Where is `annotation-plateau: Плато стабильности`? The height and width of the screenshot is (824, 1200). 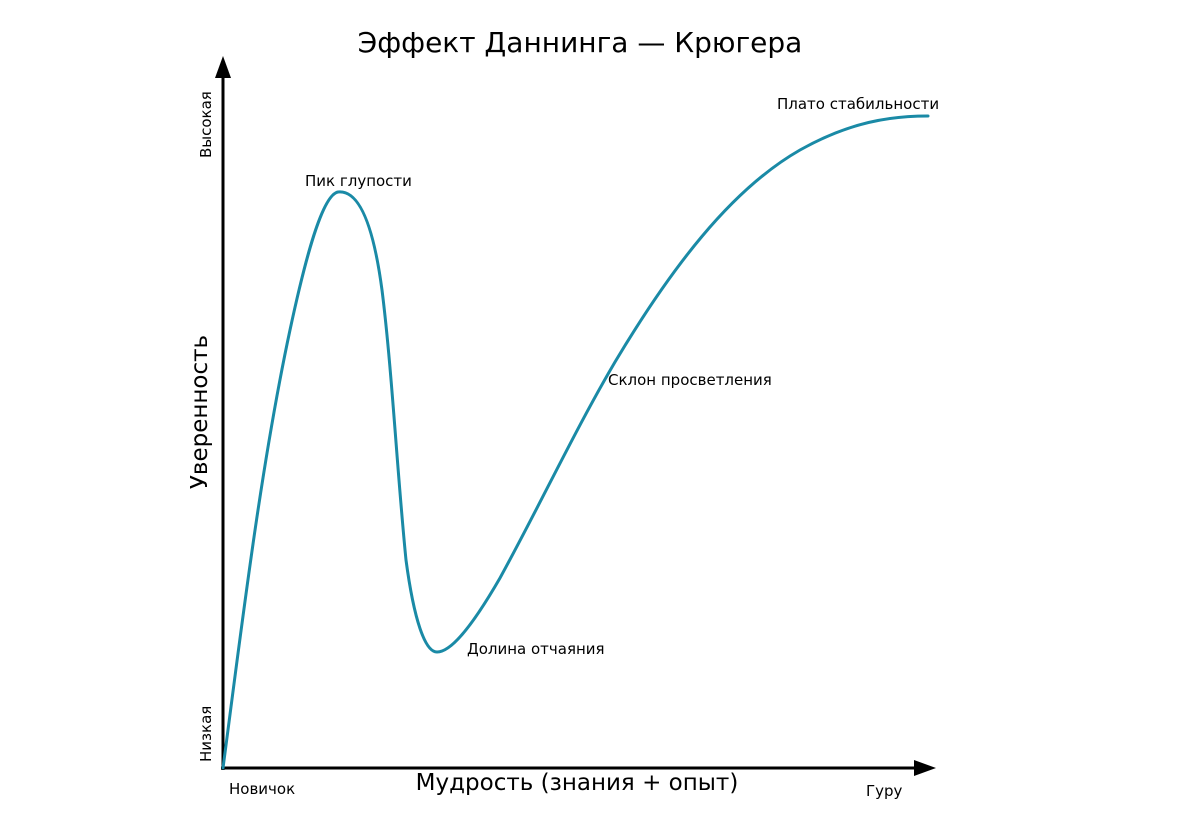
annotation-plateau: Плато стабильности is located at coordinates (858, 104).